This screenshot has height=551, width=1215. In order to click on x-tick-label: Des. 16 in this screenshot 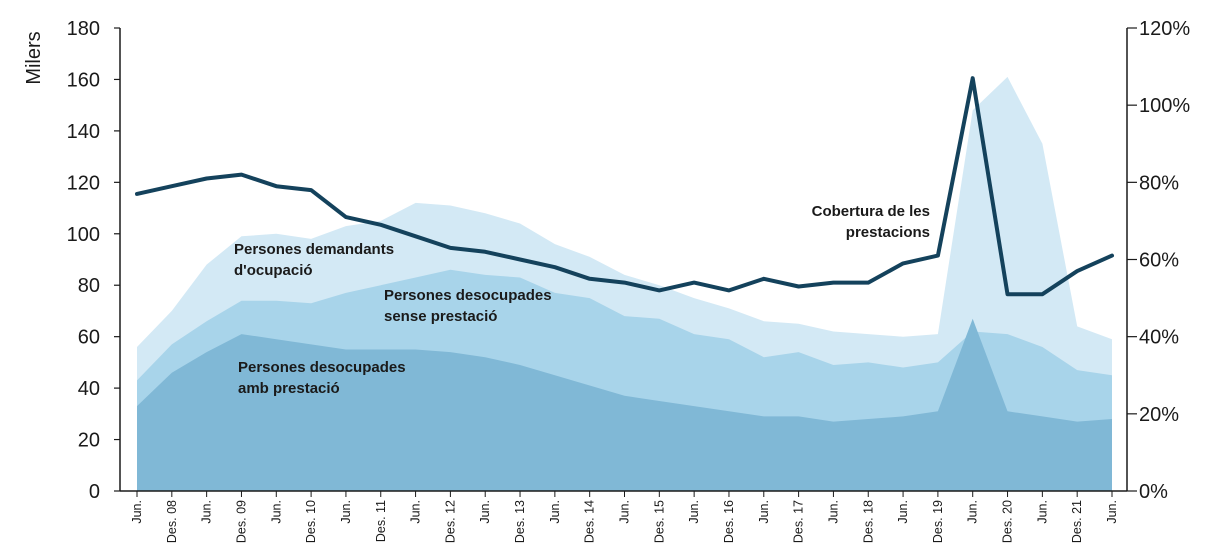, I will do `click(729, 521)`.